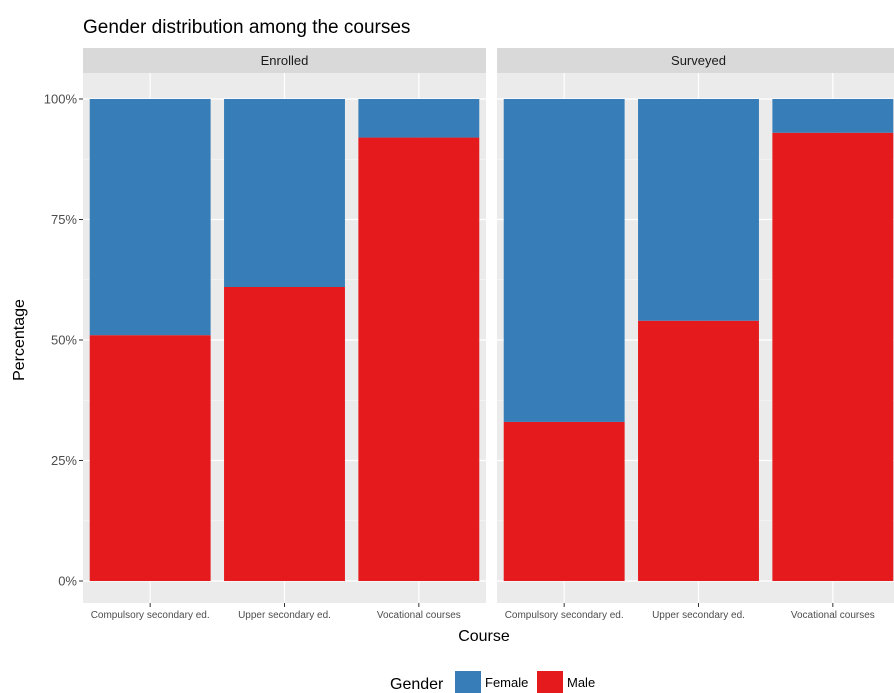  What do you see at coordinates (61, 99) in the screenshot?
I see `y-tick-label: 100%` at bounding box center [61, 99].